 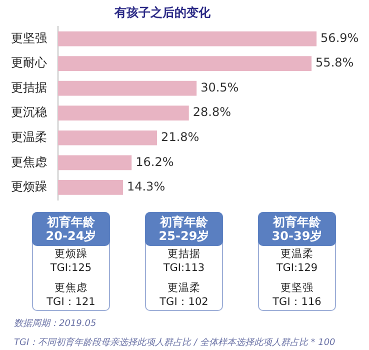 I want to click on text: TGI:125, so click(x=71, y=268).